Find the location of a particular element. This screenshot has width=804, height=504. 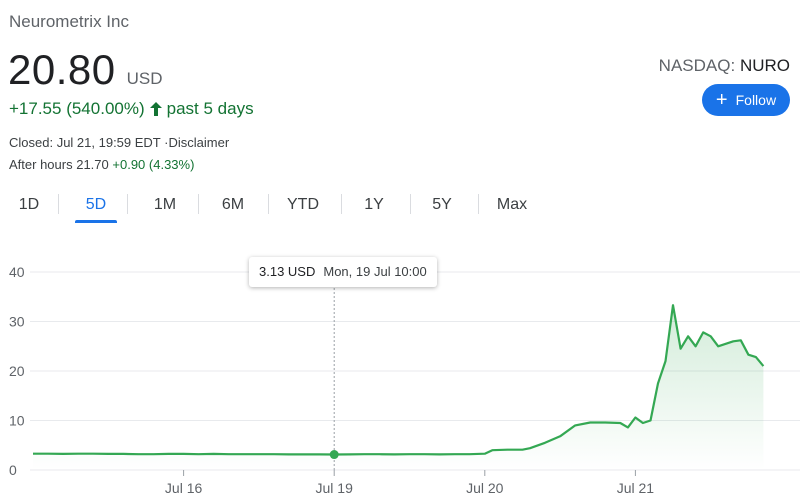

ticker-symbol: NURO is located at coordinates (764, 65).